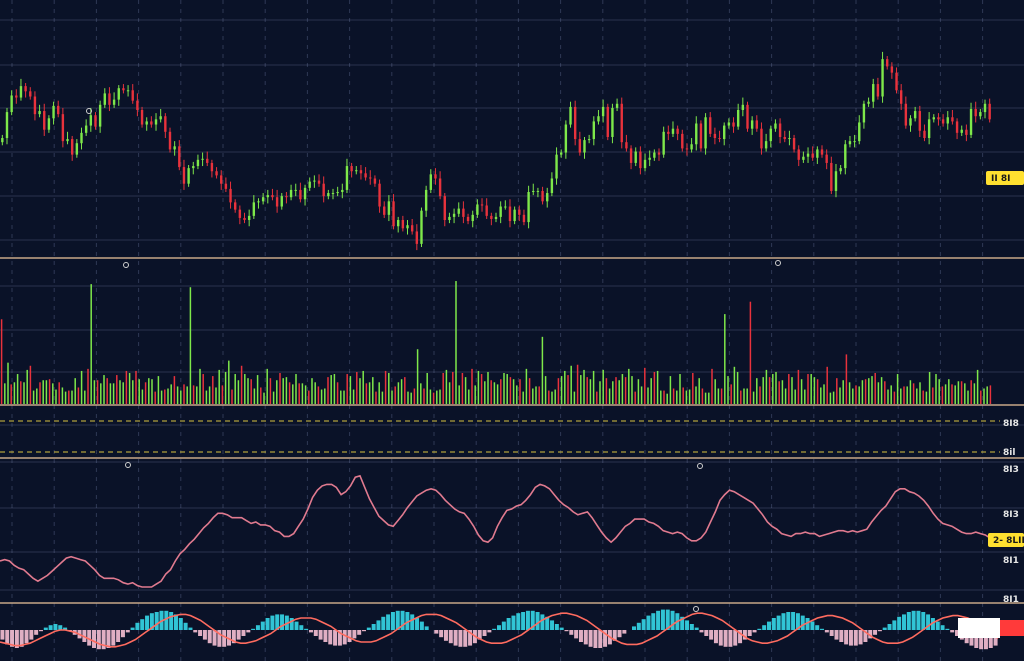 The width and height of the screenshot is (1024, 661). What do you see at coordinates (1009, 453) in the screenshot?
I see `right-axis-label: 8il` at bounding box center [1009, 453].